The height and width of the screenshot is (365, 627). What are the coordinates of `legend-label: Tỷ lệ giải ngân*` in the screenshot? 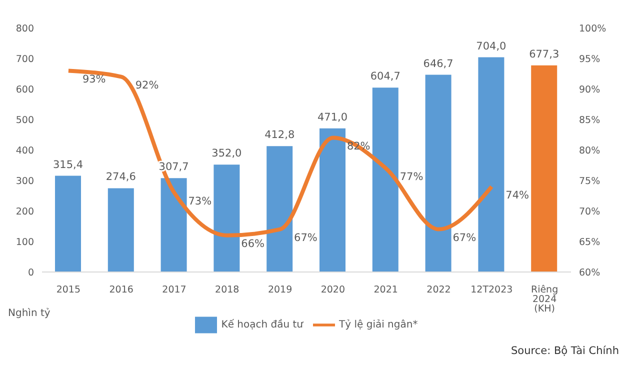 It's located at (378, 325).